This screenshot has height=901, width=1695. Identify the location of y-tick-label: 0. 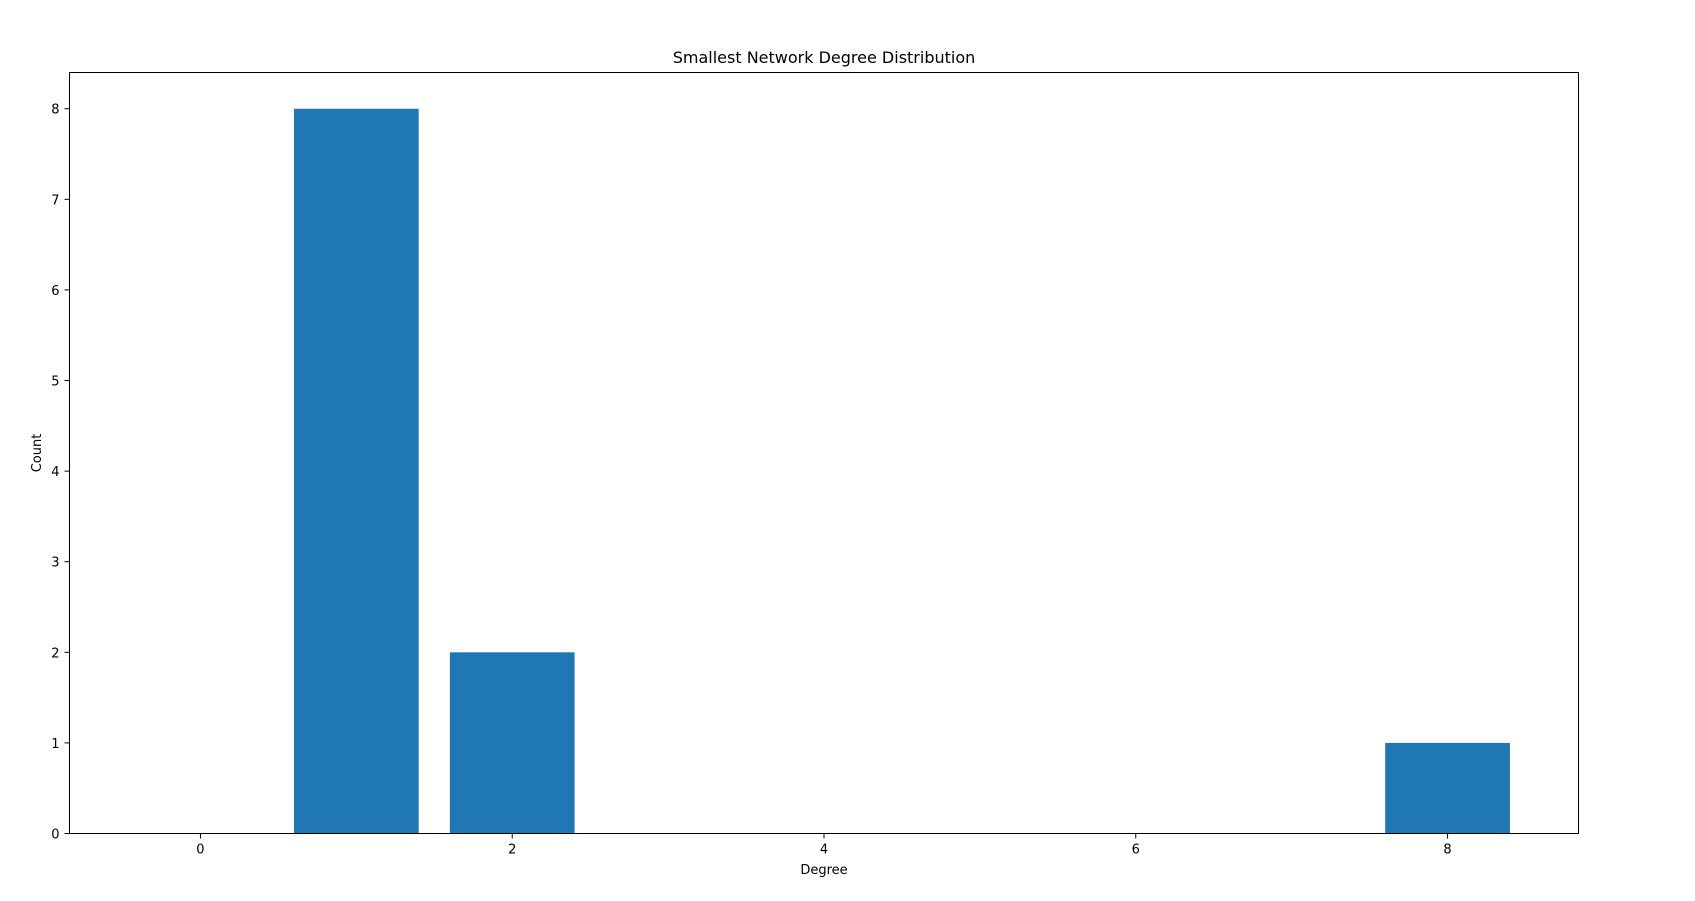
(55, 835).